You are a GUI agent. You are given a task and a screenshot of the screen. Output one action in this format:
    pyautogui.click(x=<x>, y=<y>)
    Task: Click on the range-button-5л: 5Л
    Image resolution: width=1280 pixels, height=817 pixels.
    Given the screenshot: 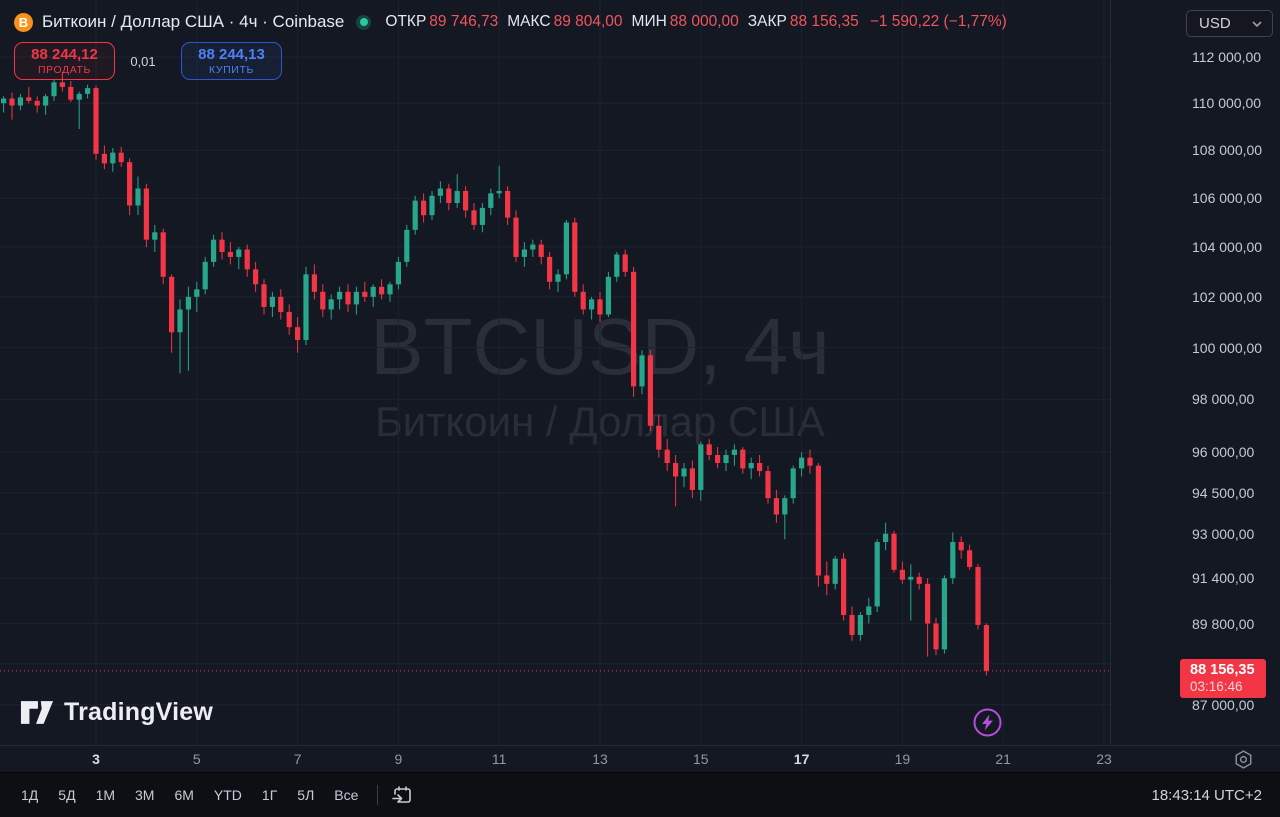 What is the action you would take?
    pyautogui.click(x=305, y=795)
    